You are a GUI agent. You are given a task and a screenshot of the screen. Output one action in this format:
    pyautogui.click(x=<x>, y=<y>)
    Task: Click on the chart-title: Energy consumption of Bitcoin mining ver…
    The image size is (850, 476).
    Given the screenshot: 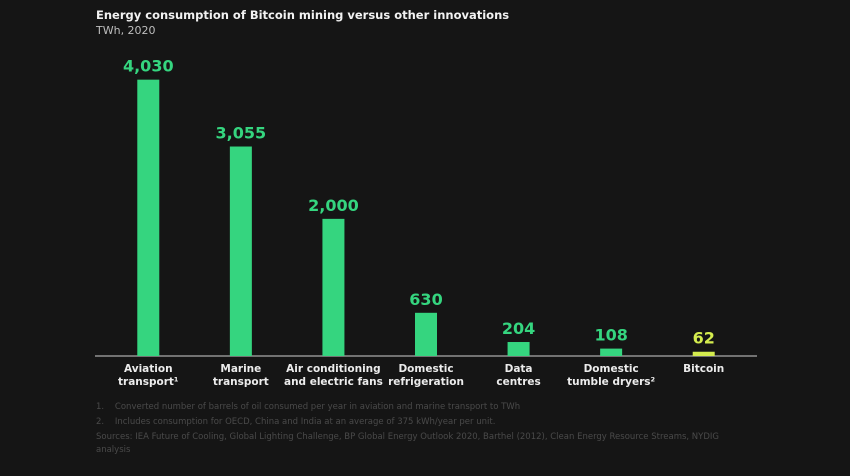 What is the action you would take?
    pyautogui.click(x=303, y=15)
    